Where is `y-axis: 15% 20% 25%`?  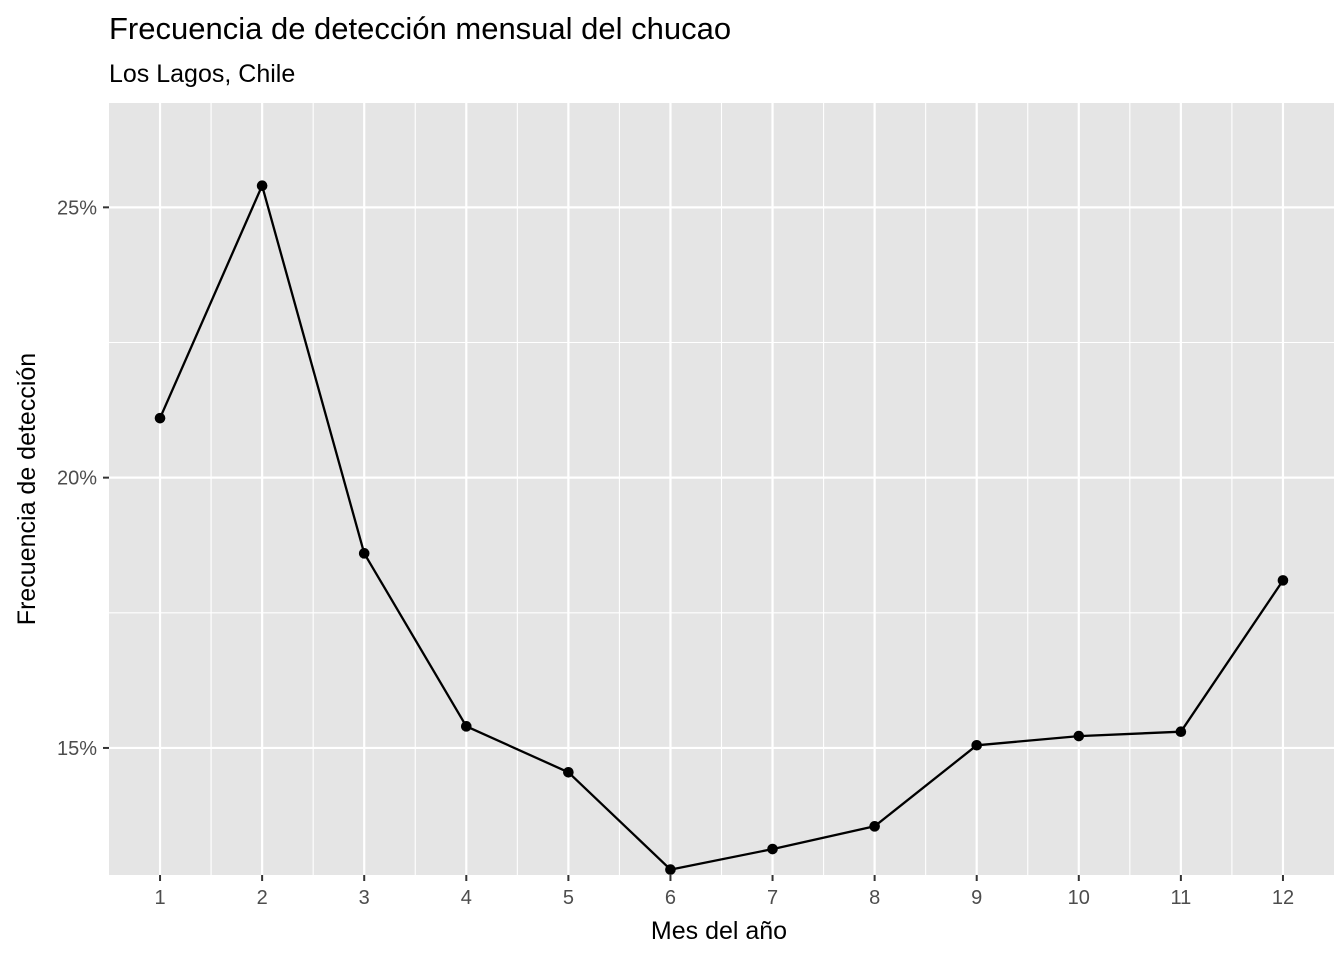
y-axis: 15% 20% 25% is located at coordinates (83, 478).